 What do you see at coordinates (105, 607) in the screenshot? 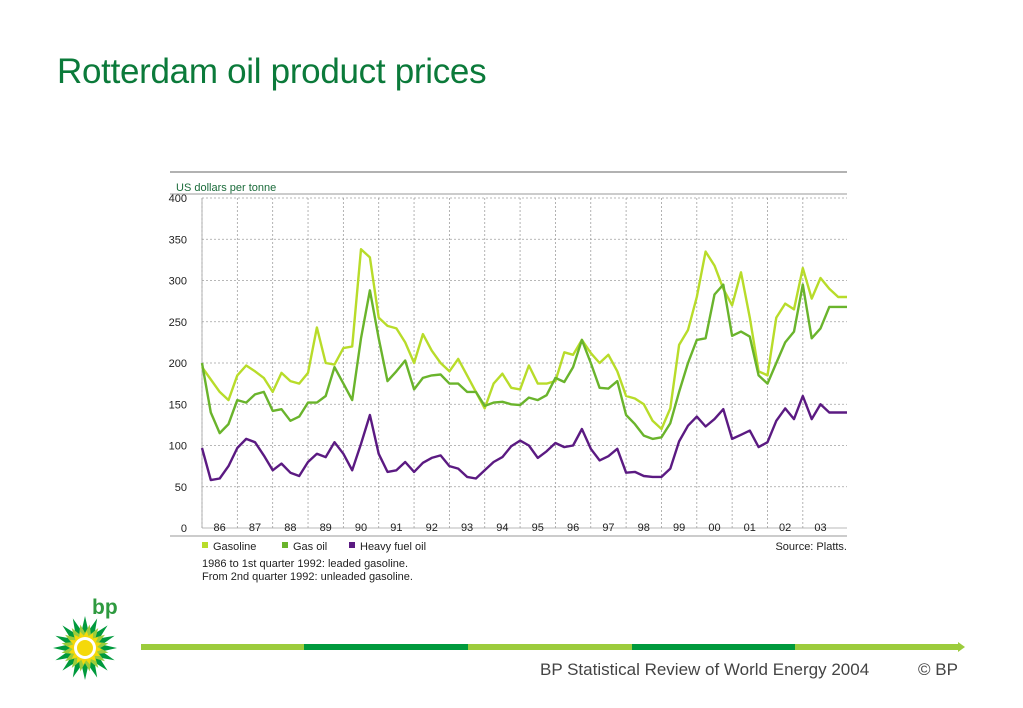
I see `bp-logo-text: bp` at bounding box center [105, 607].